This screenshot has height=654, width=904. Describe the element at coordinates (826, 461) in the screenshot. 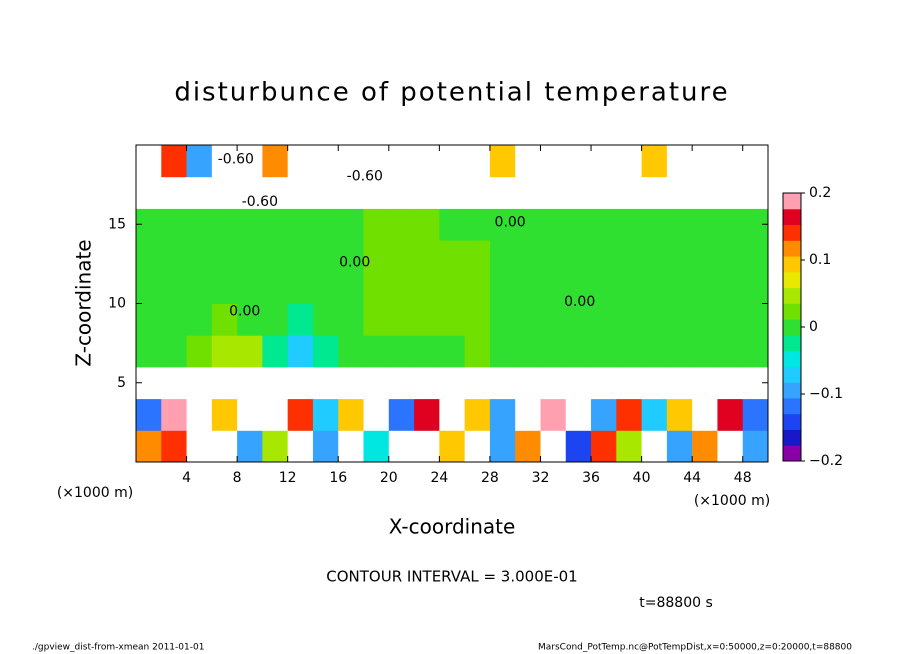

I see `colorbar-tick-label: −0.2` at that location.